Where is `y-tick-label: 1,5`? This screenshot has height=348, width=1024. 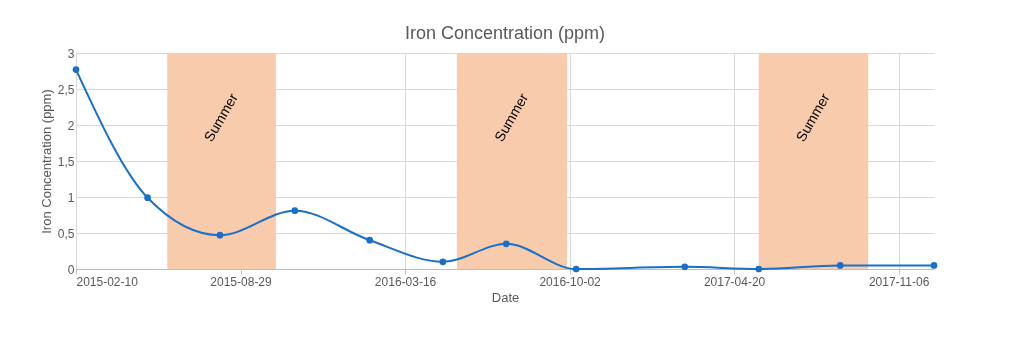 y-tick-label: 1,5 is located at coordinates (66, 161).